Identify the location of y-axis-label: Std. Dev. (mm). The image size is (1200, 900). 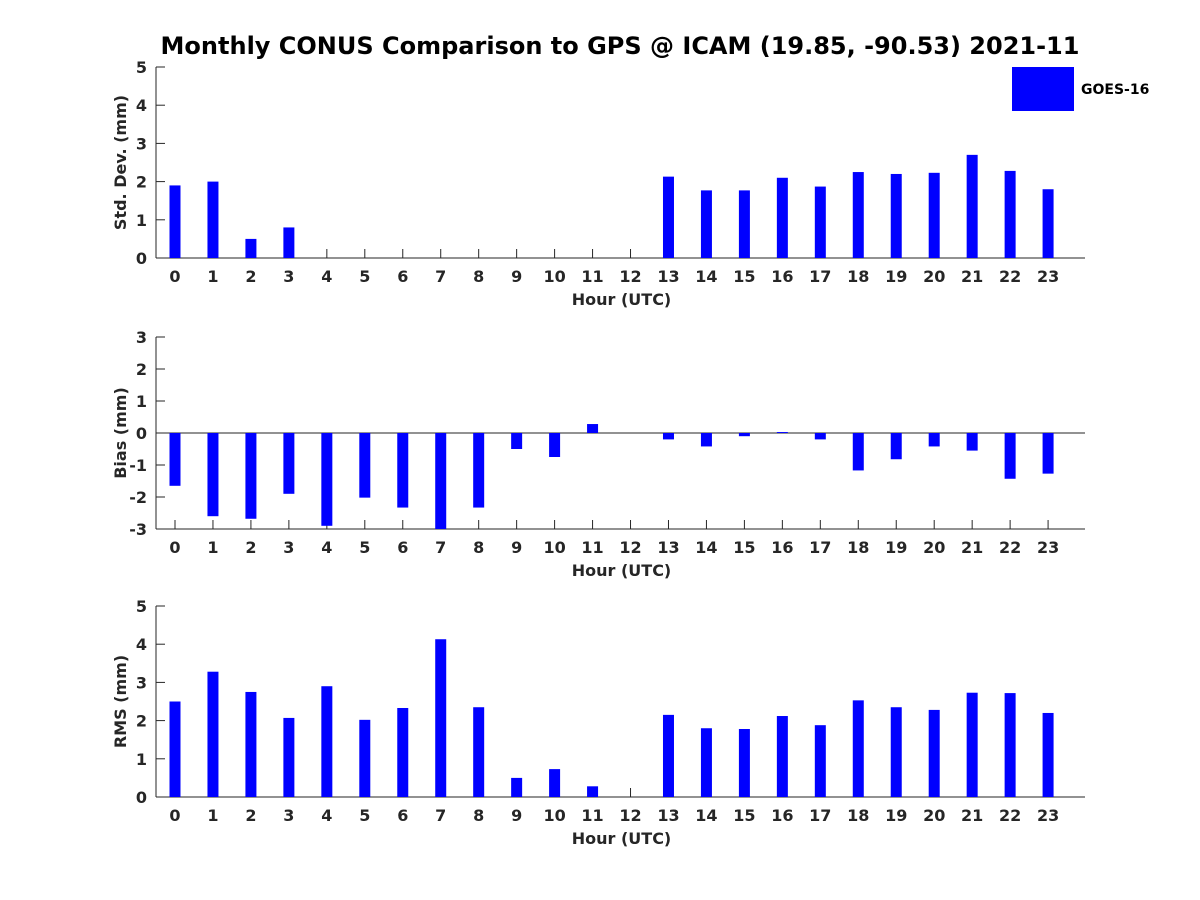
(120, 162).